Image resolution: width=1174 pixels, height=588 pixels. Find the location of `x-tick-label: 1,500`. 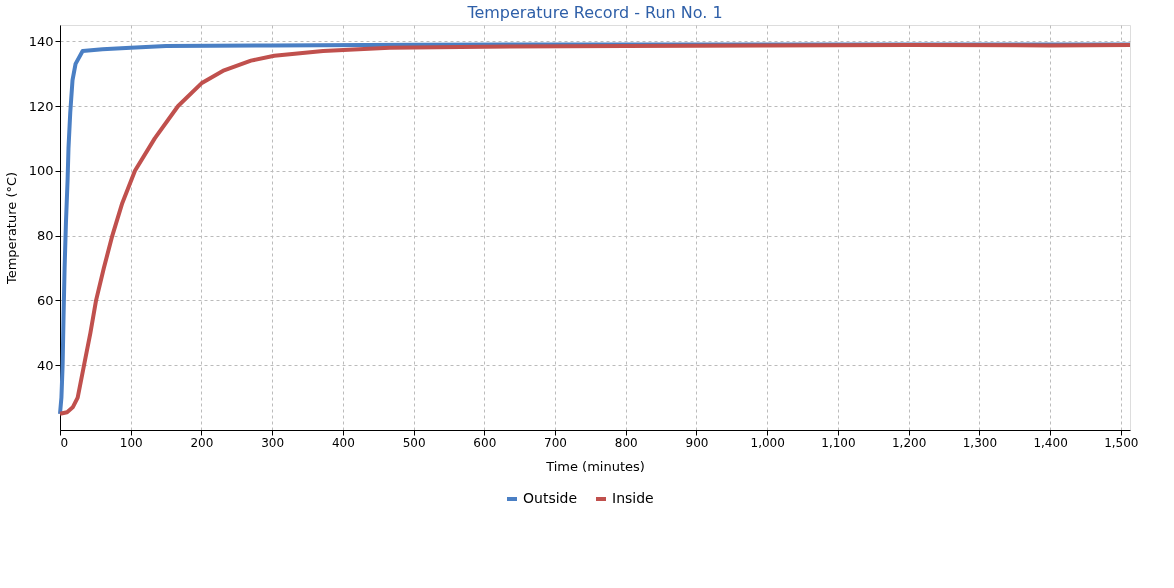

x-tick-label: 1,500 is located at coordinates (1121, 442).